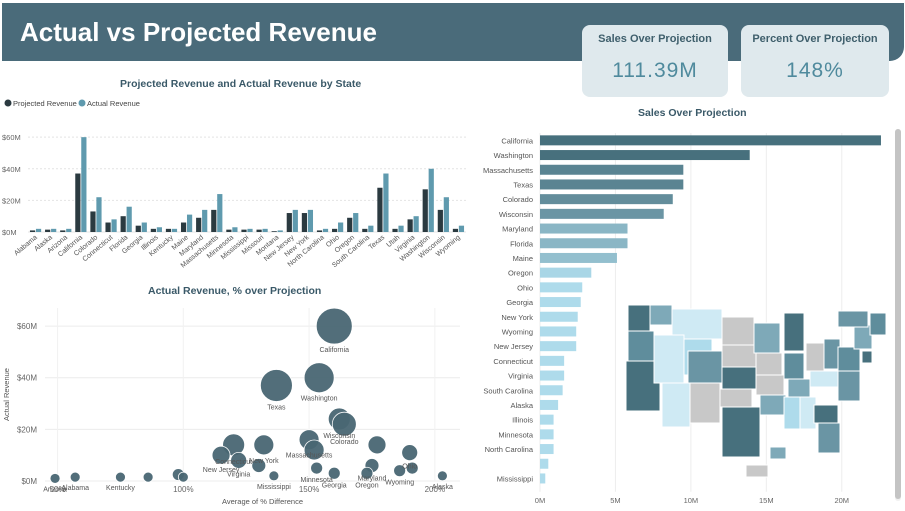 Image resolution: width=905 pixels, height=511 pixels. I want to click on bar-projected-missouri, so click(259, 230).